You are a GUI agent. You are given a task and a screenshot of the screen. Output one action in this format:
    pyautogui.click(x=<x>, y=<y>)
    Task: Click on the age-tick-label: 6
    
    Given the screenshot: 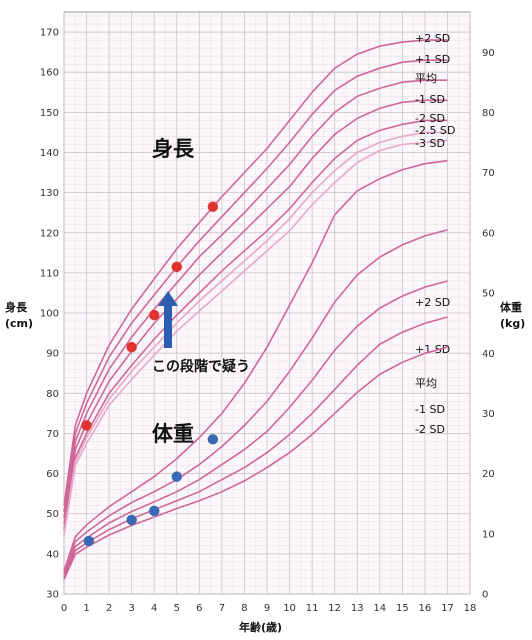 What is the action you would take?
    pyautogui.click(x=199, y=608)
    